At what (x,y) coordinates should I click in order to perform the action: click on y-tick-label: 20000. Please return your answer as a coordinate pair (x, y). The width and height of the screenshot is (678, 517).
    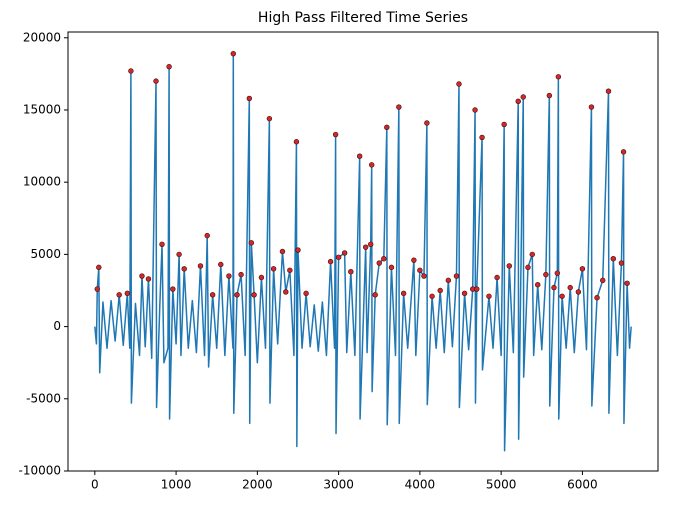
    Looking at the image, I should click on (42, 37).